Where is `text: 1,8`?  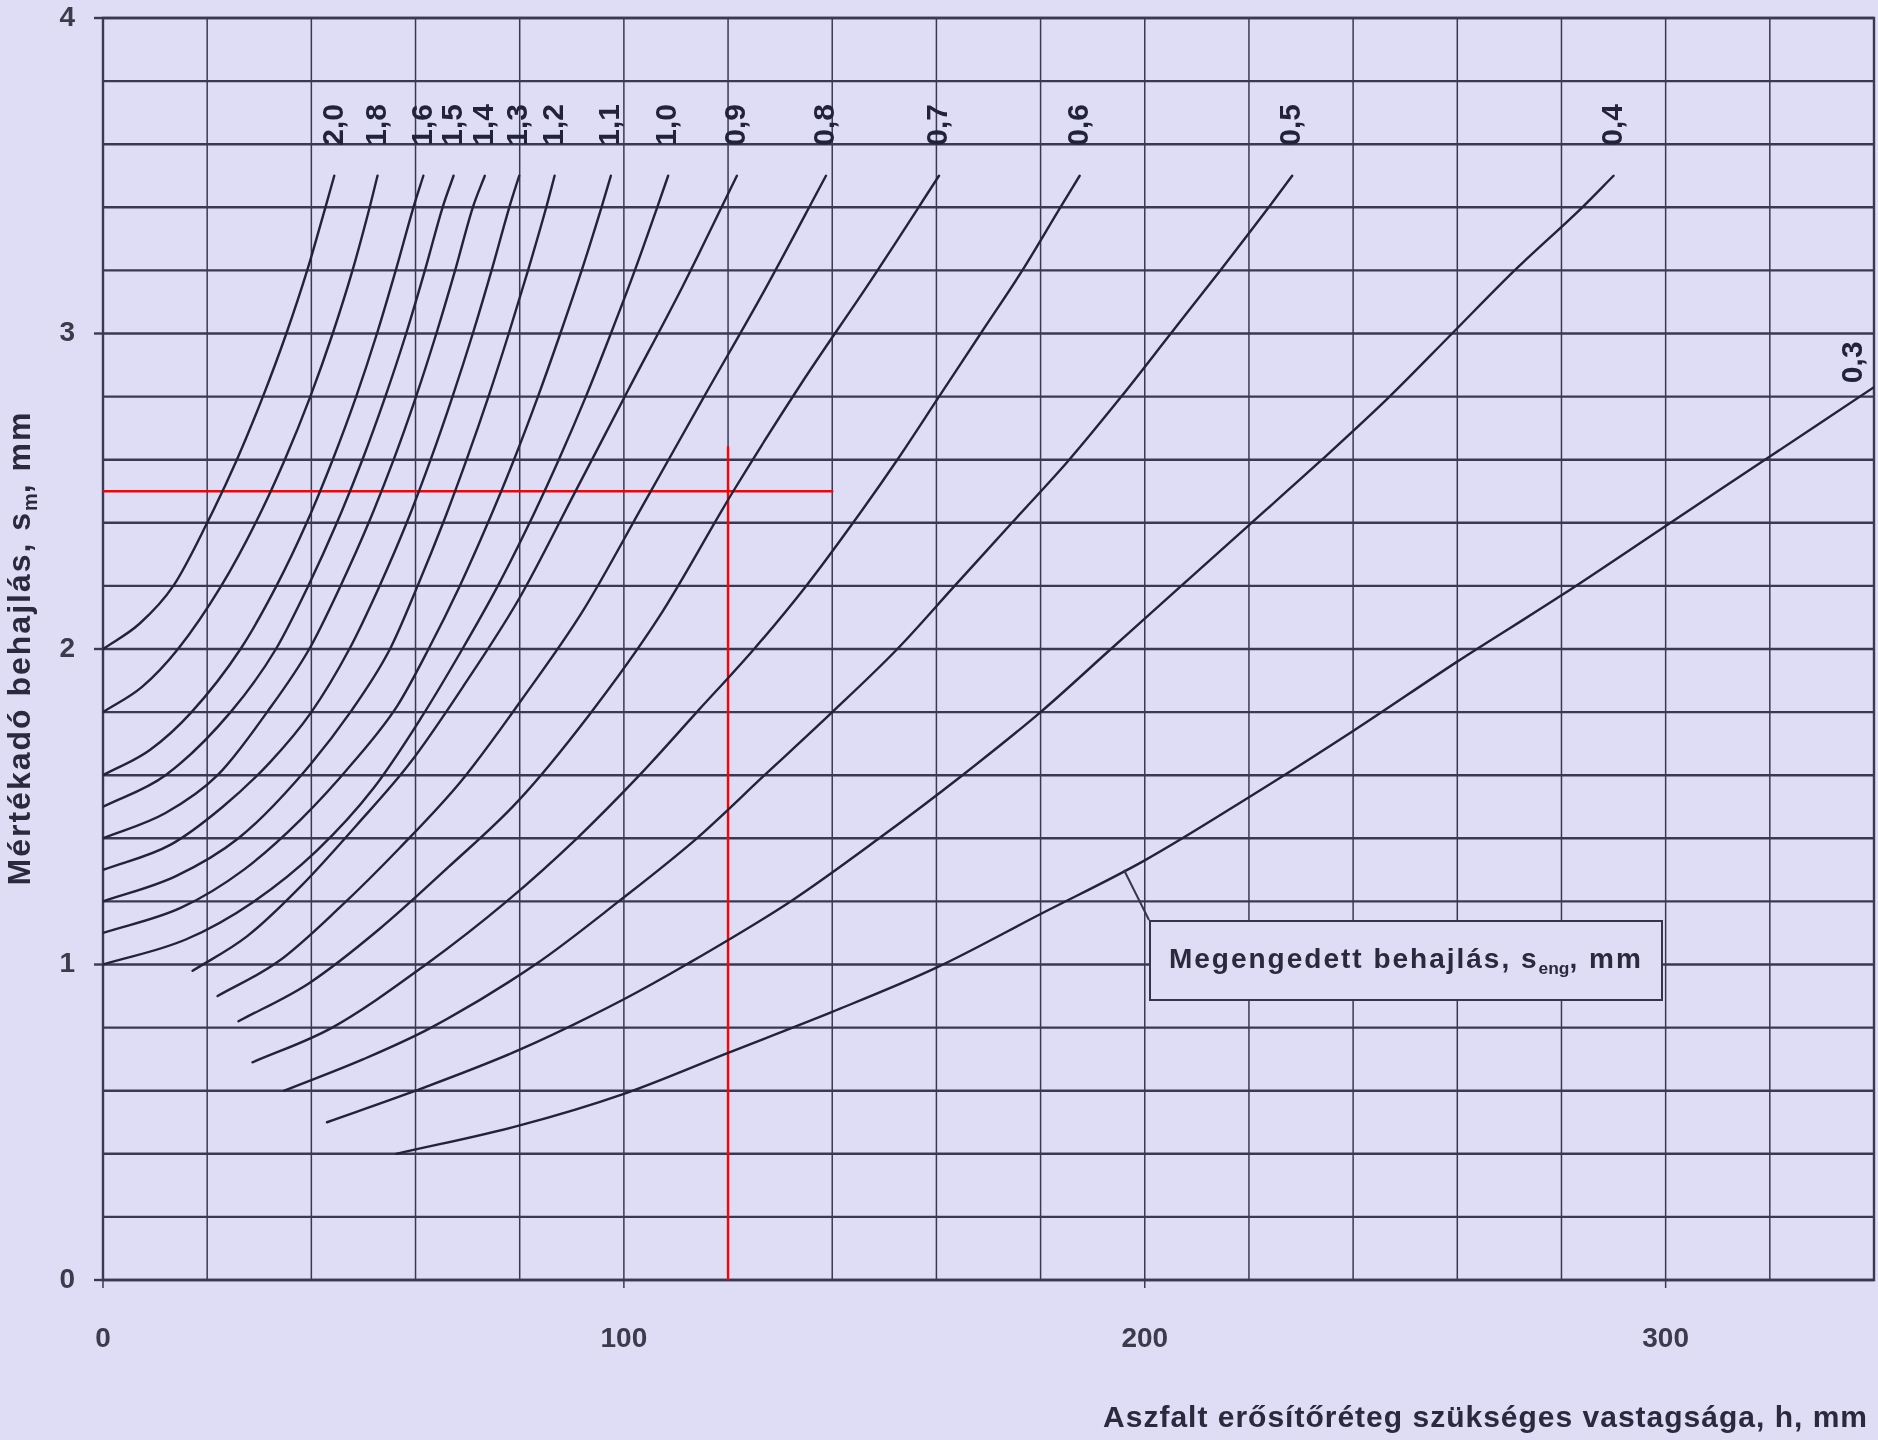
text: 1,8 is located at coordinates (375, 125).